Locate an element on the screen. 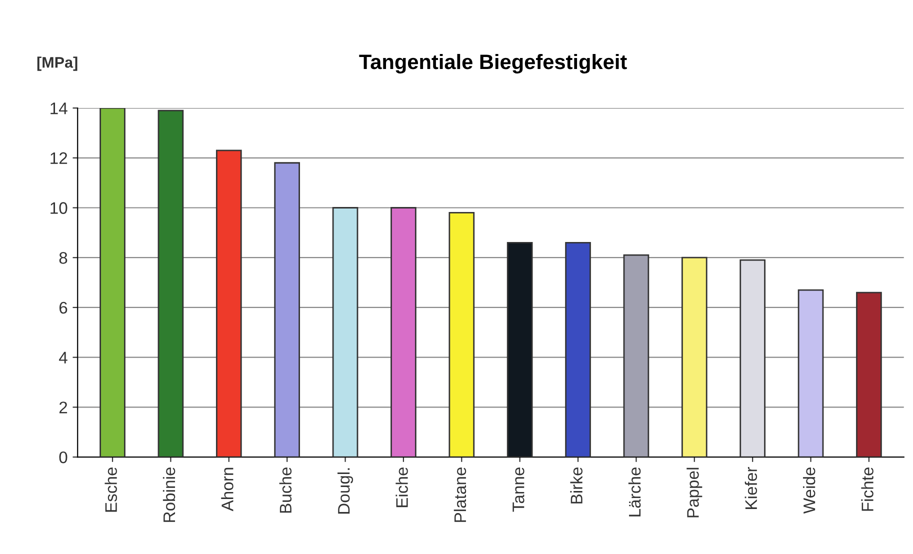 The image size is (913, 554). x-tick-label: Esche is located at coordinates (110, 490).